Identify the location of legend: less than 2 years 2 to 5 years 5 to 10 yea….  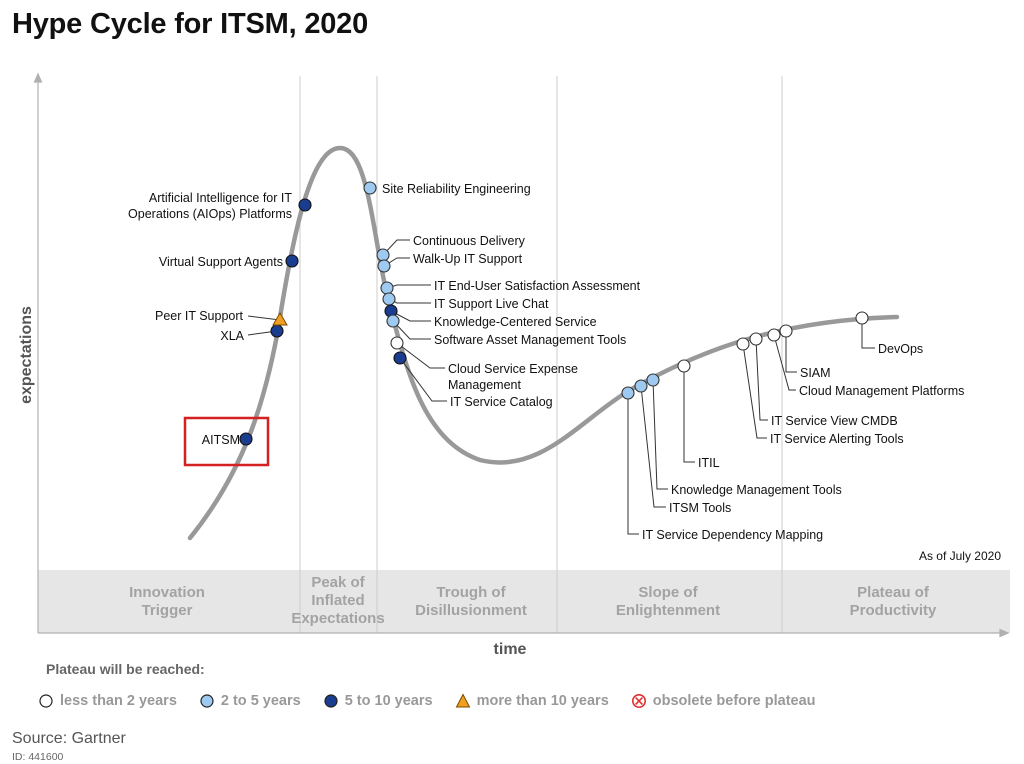
(438, 701).